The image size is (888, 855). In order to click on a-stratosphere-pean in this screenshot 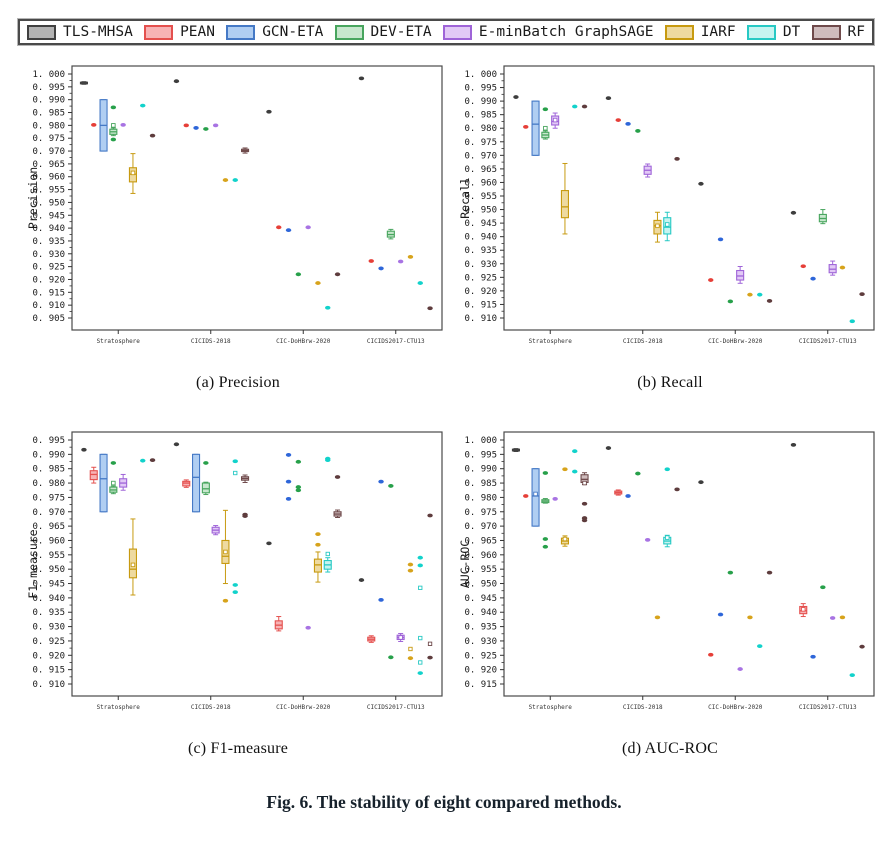, I will do `click(94, 124)`.